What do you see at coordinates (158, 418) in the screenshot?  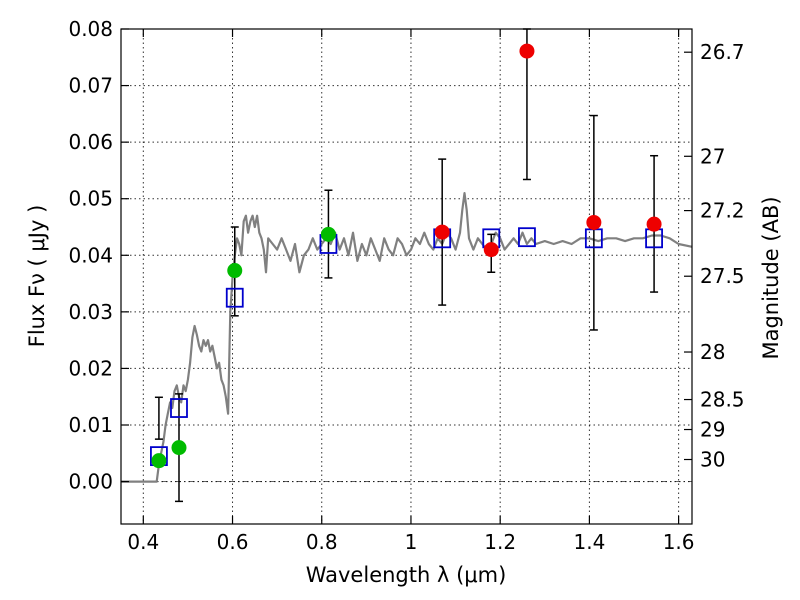 I see `error-bar` at bounding box center [158, 418].